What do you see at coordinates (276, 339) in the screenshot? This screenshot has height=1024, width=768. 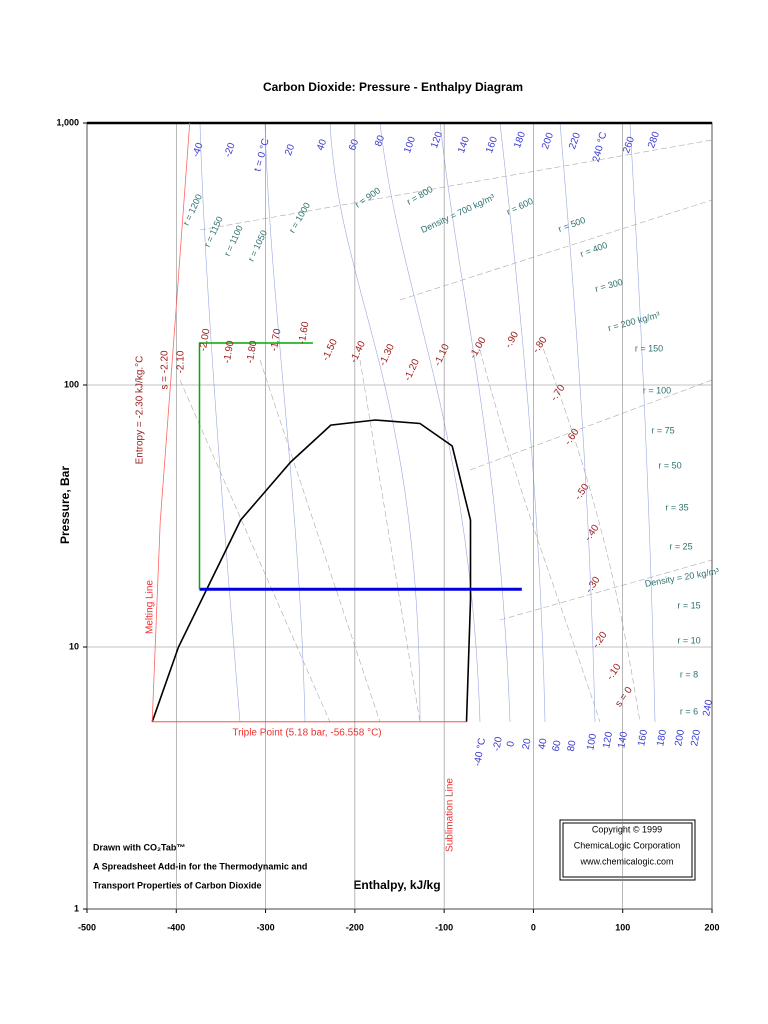 I see `entropy-label: -1.70` at bounding box center [276, 339].